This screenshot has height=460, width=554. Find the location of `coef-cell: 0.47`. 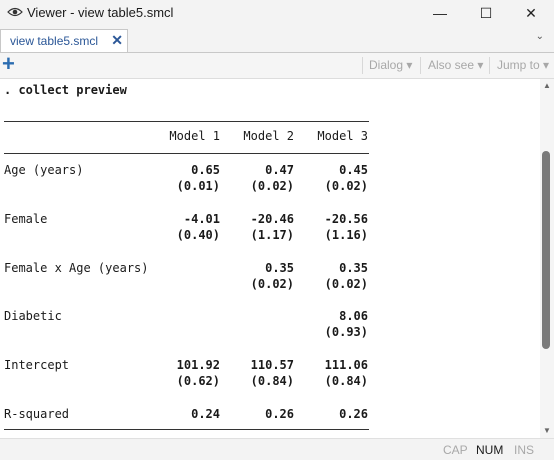

coef-cell: 0.47 is located at coordinates (279, 170).